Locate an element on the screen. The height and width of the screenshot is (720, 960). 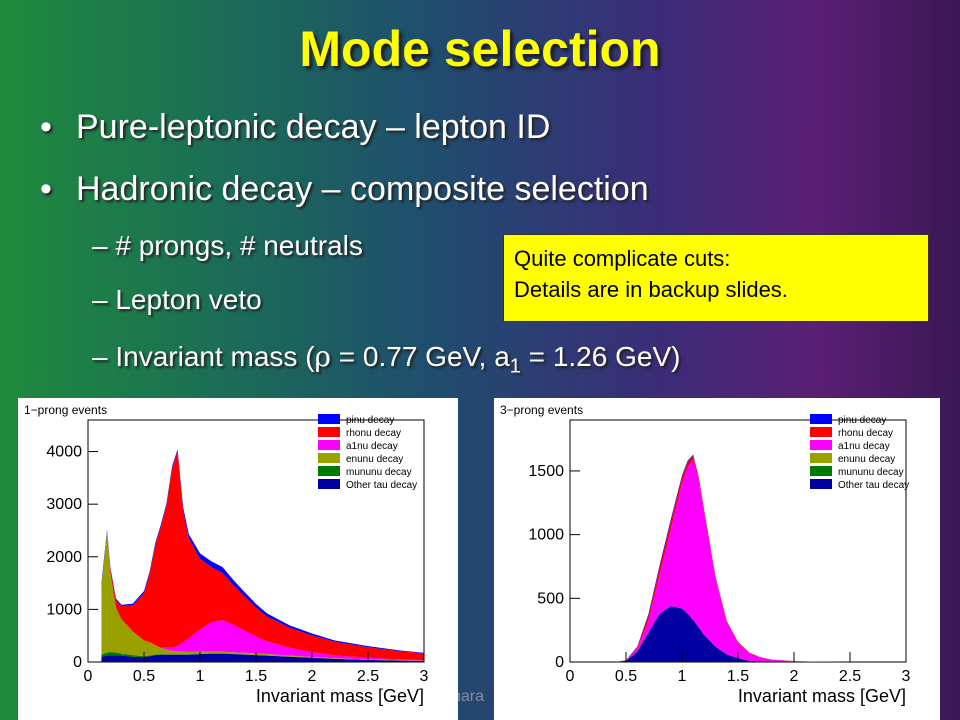
y-tick-label: 500 is located at coordinates (550, 598).